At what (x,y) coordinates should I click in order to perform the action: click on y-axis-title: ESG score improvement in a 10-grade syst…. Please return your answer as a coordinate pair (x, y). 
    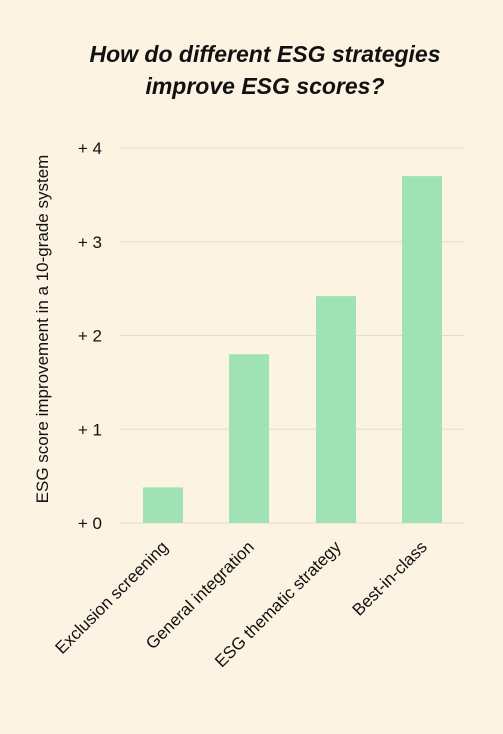
    Looking at the image, I should click on (42, 329).